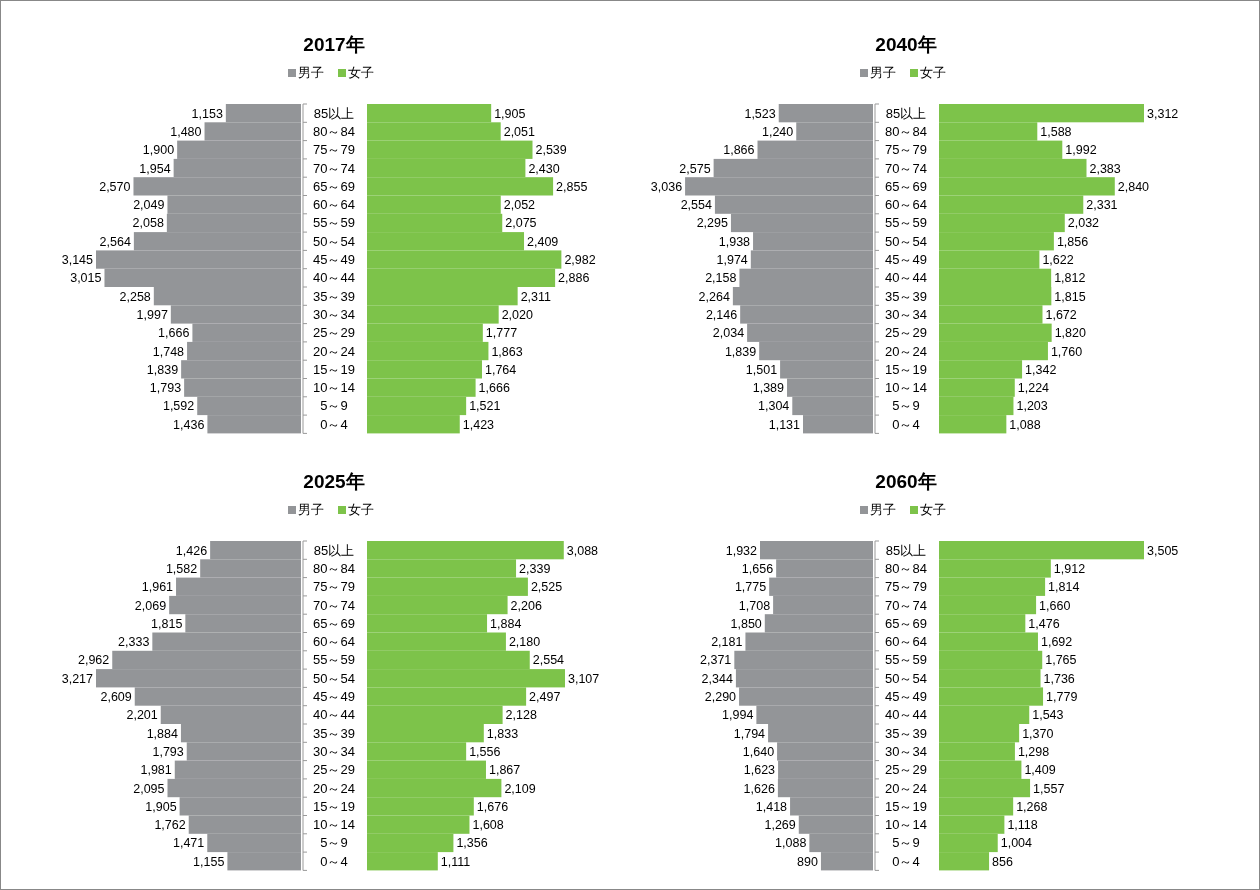 Image resolution: width=1260 pixels, height=890 pixels. What do you see at coordinates (162, 369) in the screenshot?
I see `data-label: 1,839` at bounding box center [162, 369].